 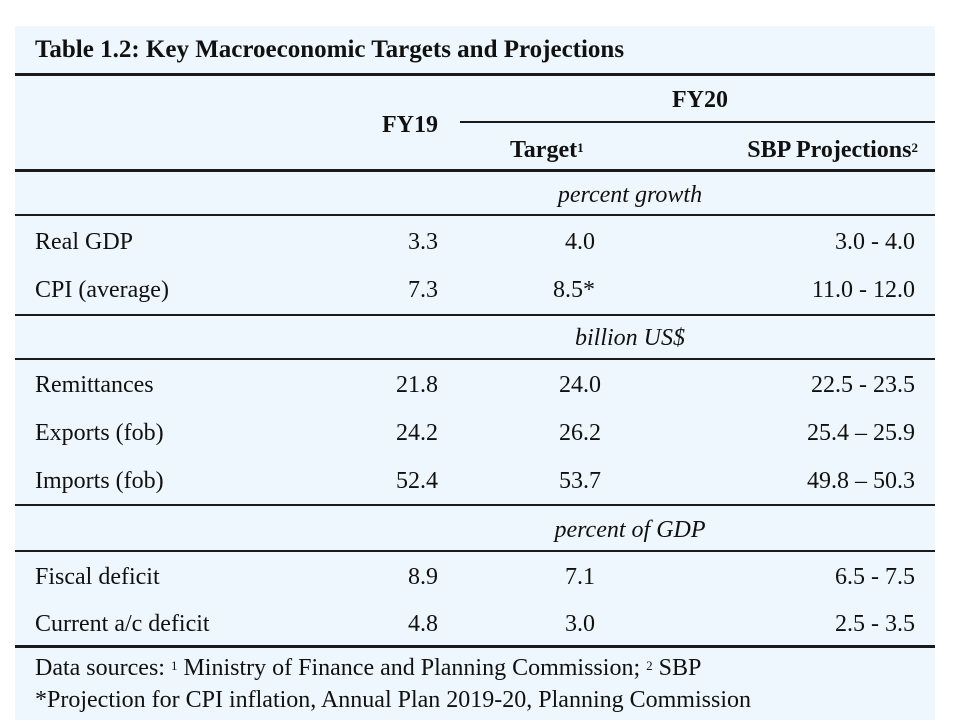 I want to click on row-label: Imports (fob), so click(x=99, y=481).